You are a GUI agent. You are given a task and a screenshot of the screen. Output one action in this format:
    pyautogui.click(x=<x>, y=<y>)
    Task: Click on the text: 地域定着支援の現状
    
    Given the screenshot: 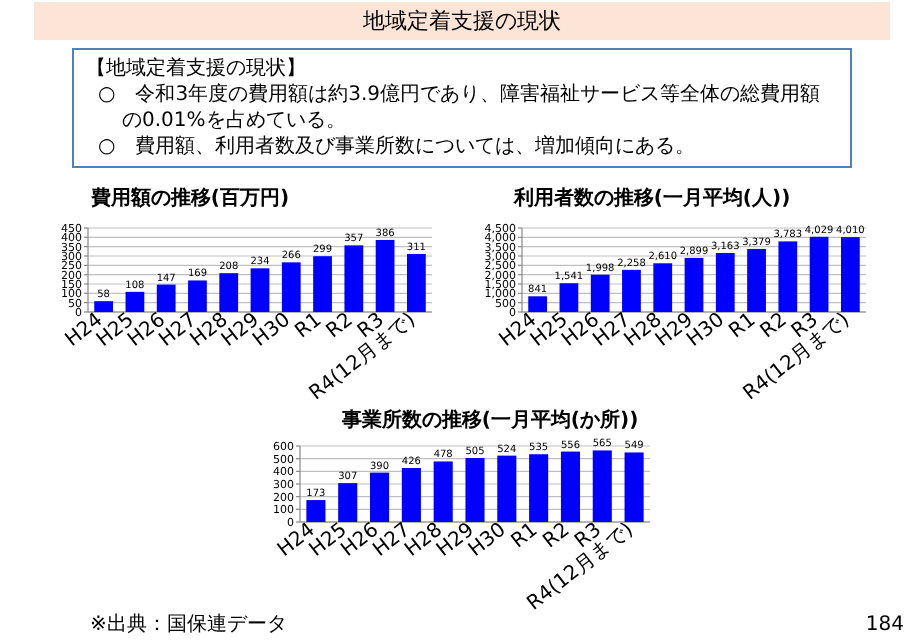 What is the action you would take?
    pyautogui.click(x=462, y=21)
    